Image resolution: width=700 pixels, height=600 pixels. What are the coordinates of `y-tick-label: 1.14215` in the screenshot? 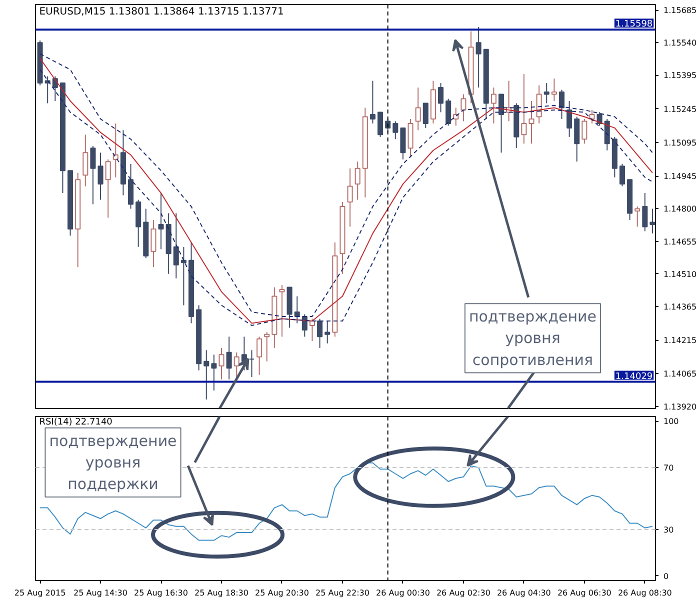 It's located at (680, 341).